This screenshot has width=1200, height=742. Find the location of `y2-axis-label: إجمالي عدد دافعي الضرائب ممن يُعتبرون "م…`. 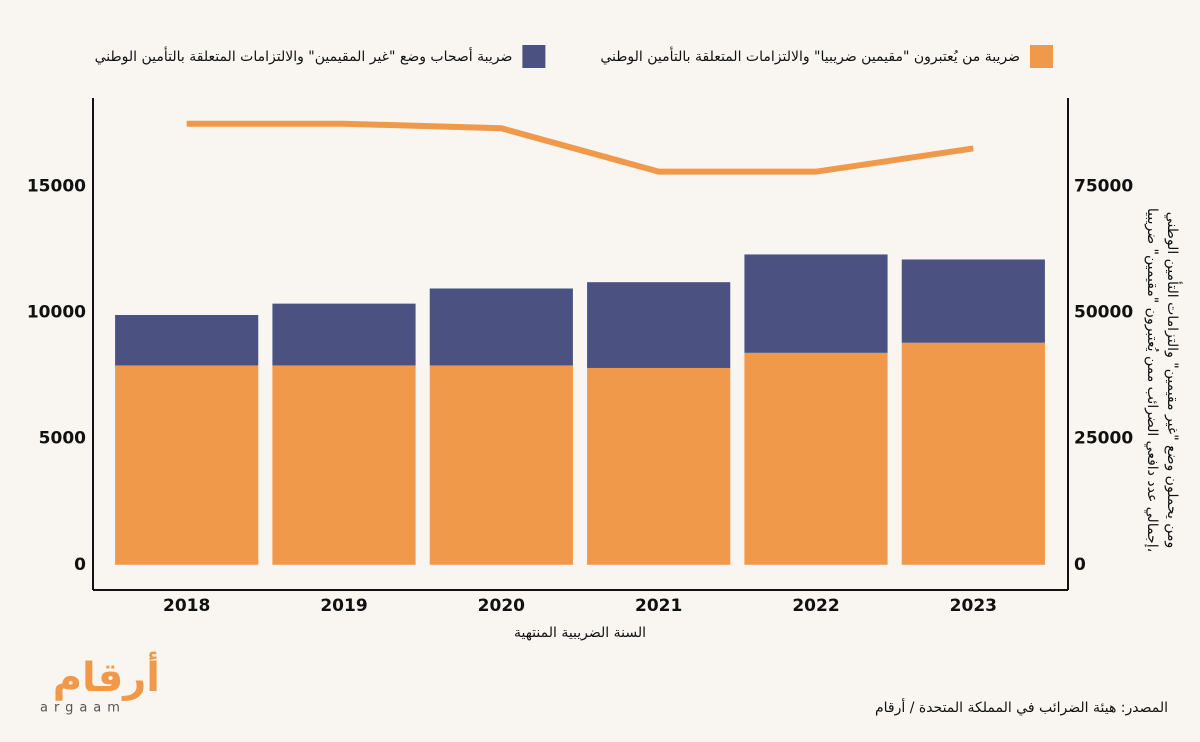

y2-axis-label: إجمالي عدد دافعي الضرائب ممن يُعتبرون "م… is located at coordinates (1152, 380).